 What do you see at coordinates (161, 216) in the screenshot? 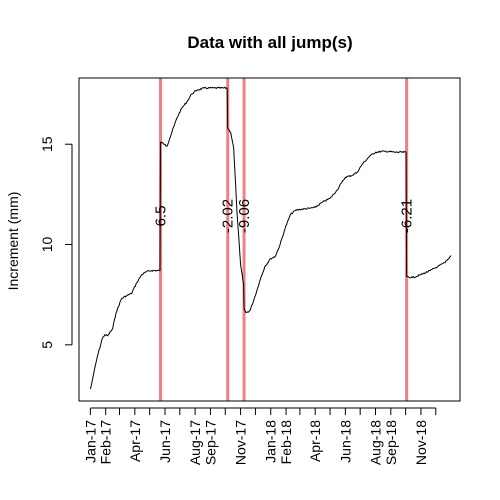
I see `jump-label-1: 6.5` at bounding box center [161, 216].